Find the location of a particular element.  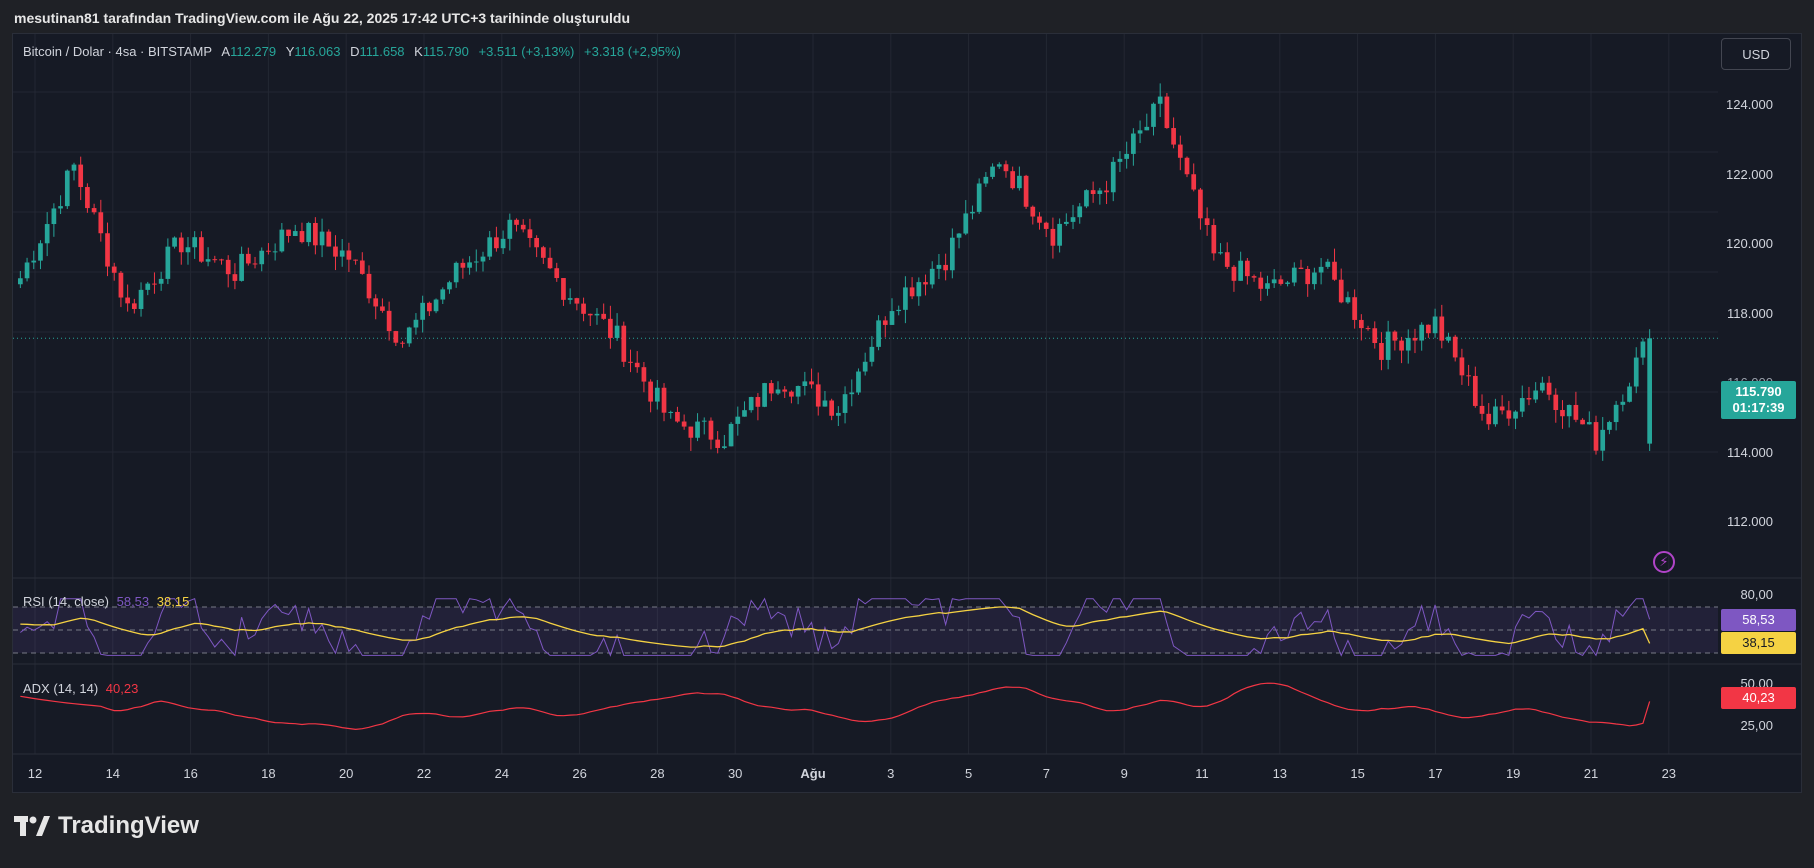

alert-lightning-icon: ⚡ is located at coordinates (1664, 562).